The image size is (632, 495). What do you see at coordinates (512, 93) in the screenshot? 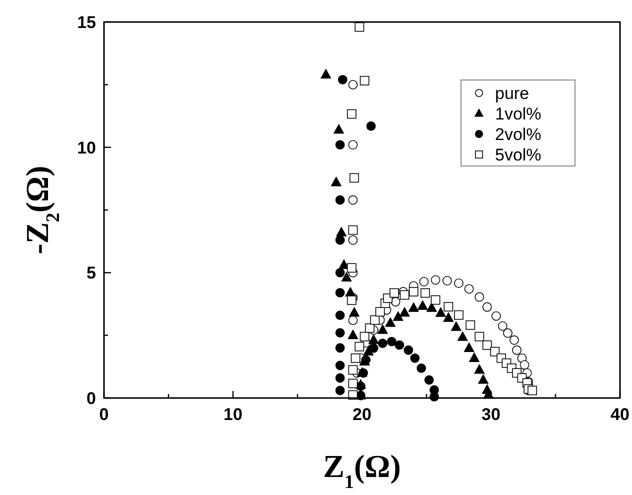
I see `legend-label: pure` at bounding box center [512, 93].